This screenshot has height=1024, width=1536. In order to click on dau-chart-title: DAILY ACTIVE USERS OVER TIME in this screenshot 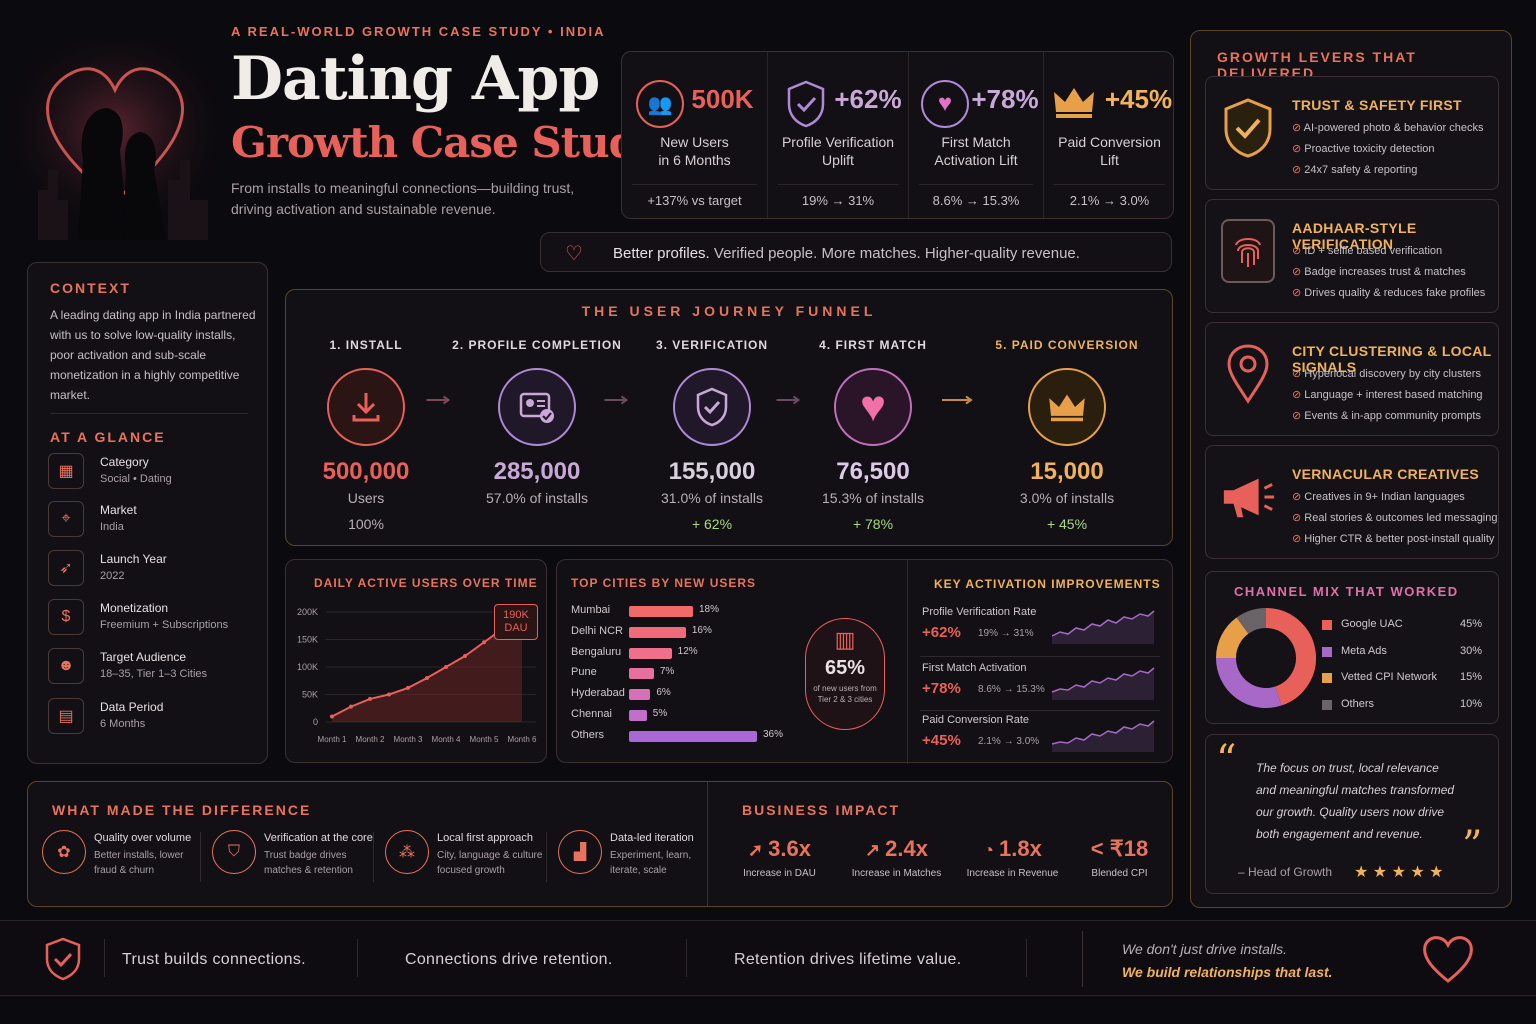, I will do `click(426, 583)`.